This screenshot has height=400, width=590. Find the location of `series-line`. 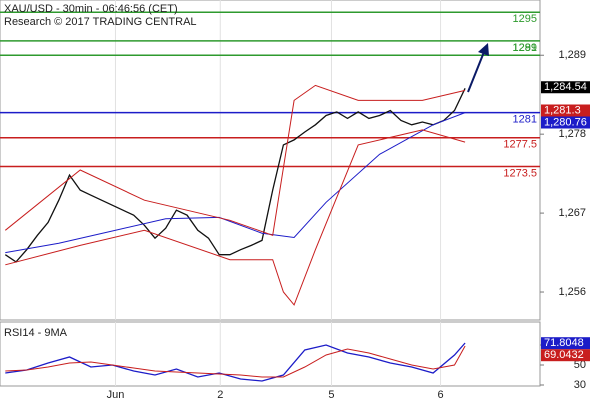

series-line is located at coordinates (235, 362).